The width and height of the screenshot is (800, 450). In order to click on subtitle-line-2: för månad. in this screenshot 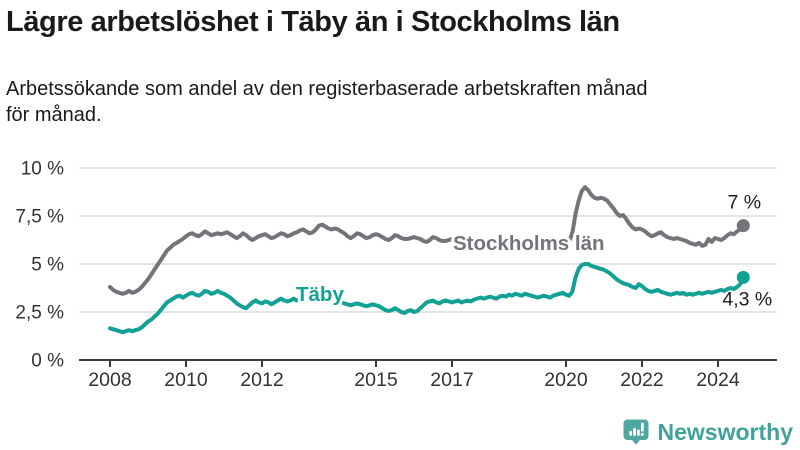, I will do `click(54, 115)`.